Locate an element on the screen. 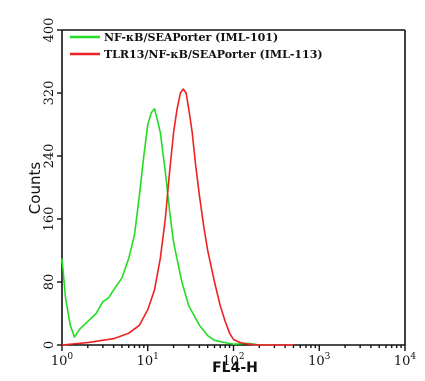  y-axis-ticks: 0 80 160 240 320 400 is located at coordinates (52, 183).